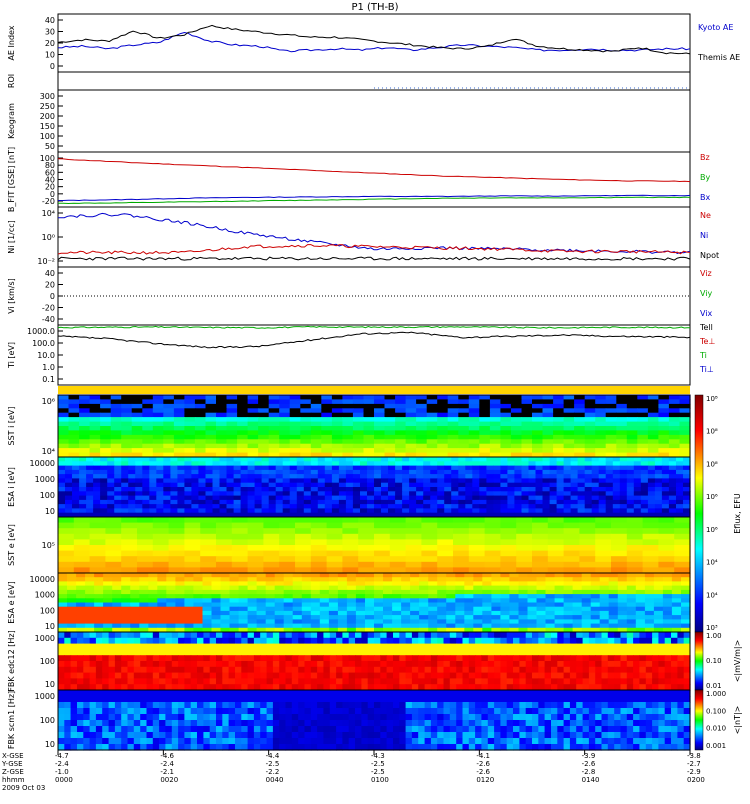  I want to click on temperature-ytick: 10.0, so click(46, 355).